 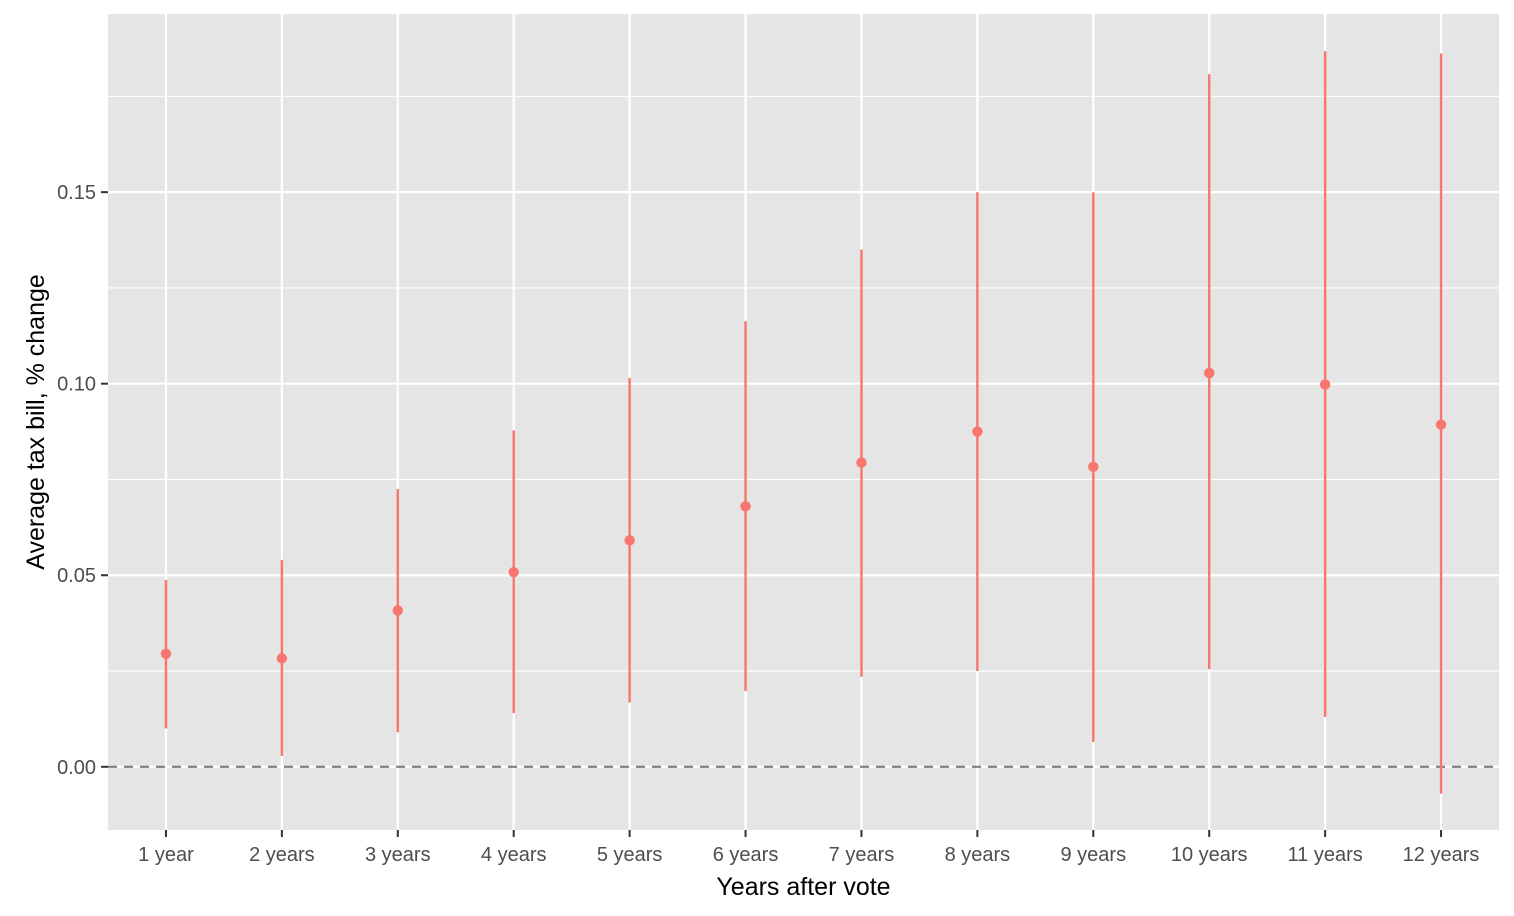 I want to click on y-axis-ticks: 0.00 0.05 0.10 0.15, so click(x=82, y=480).